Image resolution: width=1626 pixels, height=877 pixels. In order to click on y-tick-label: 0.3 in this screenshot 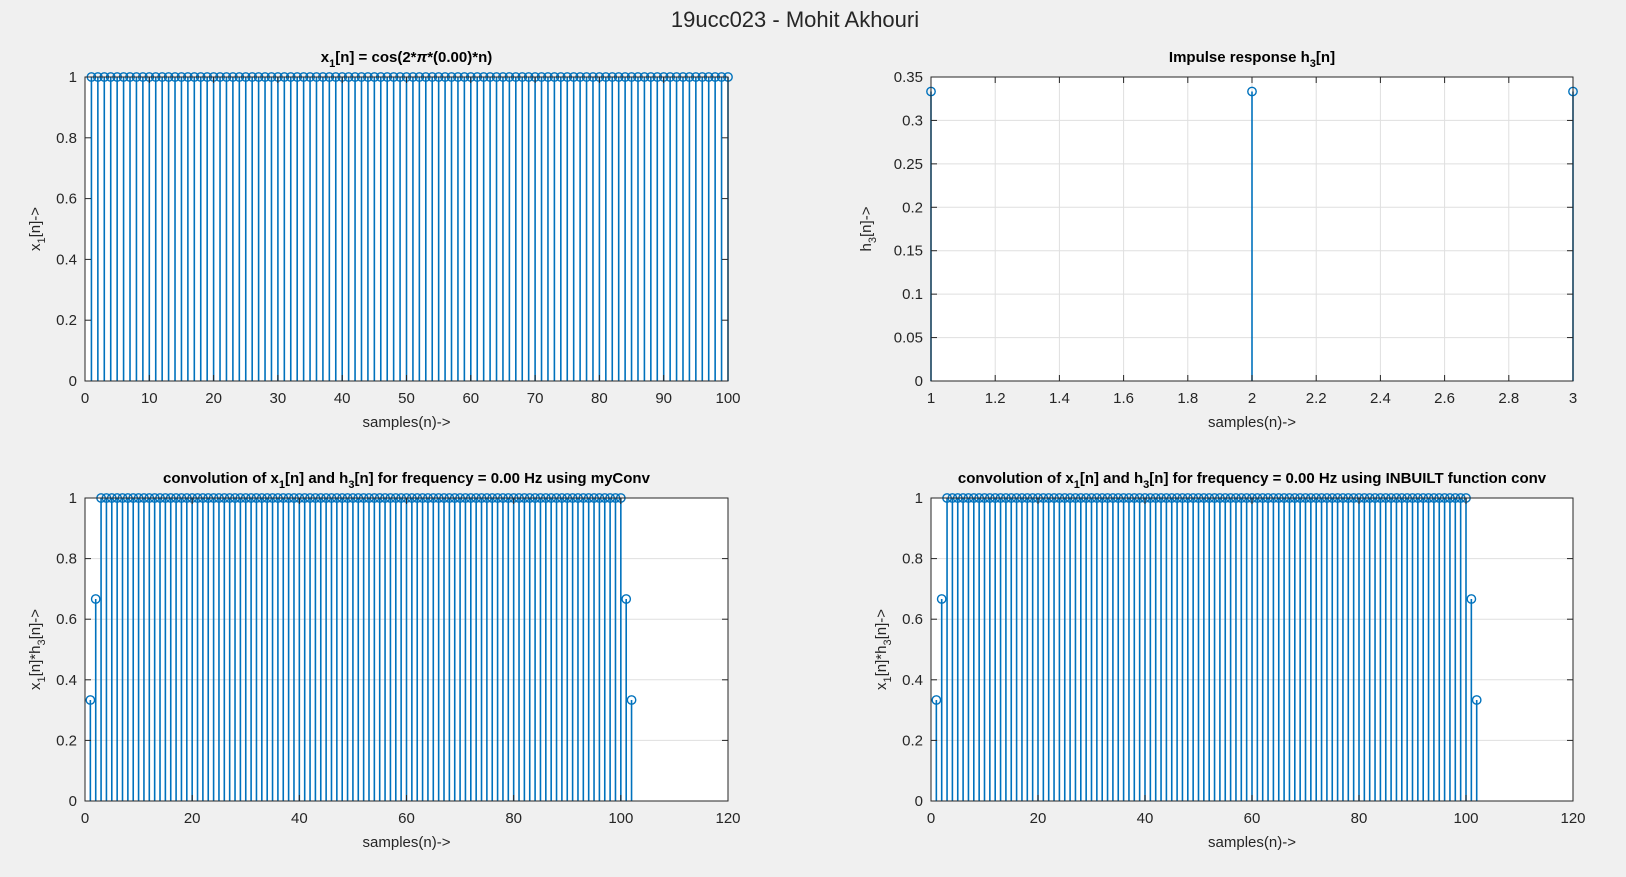, I will do `click(912, 120)`.